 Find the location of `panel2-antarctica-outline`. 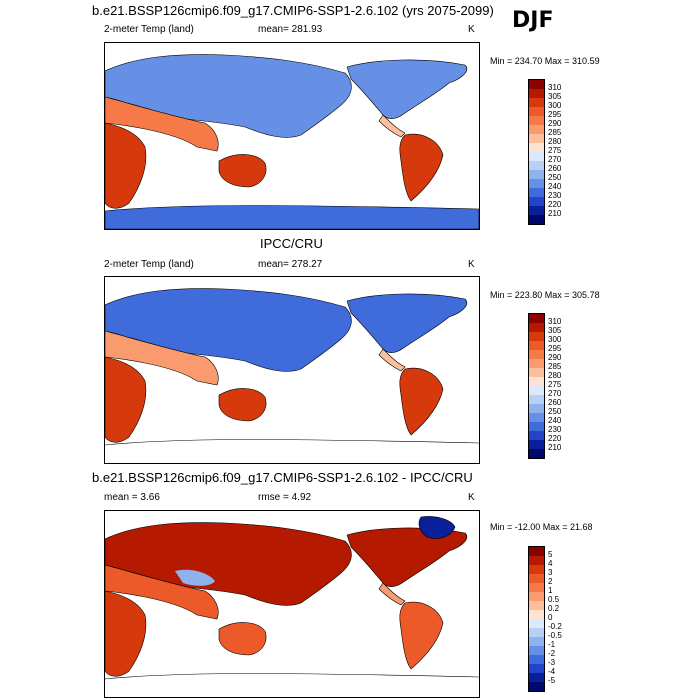

panel2-antarctica-outline is located at coordinates (292, 442).